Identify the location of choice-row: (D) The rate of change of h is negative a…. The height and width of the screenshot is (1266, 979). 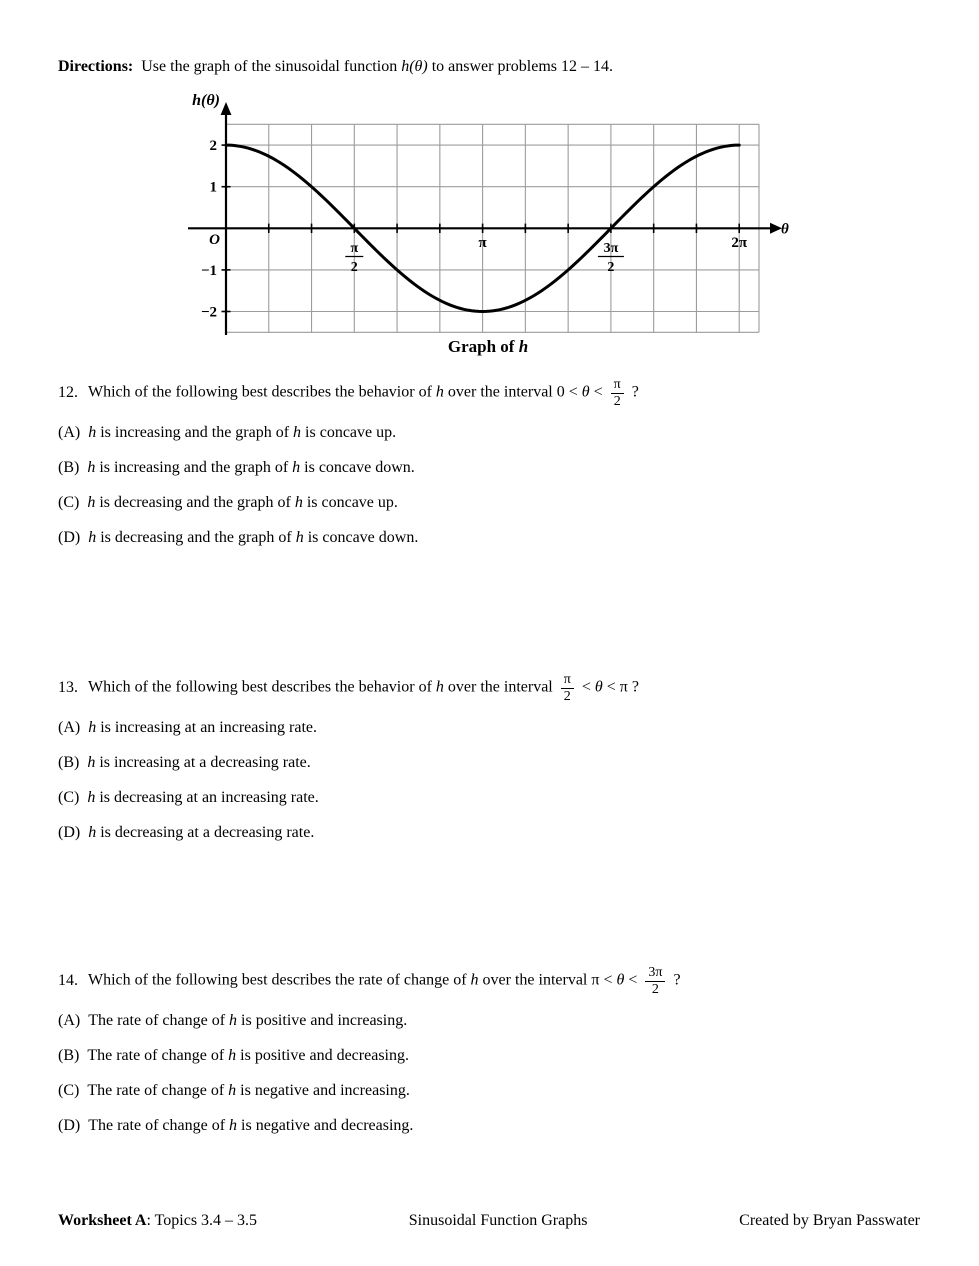
(498, 1126).